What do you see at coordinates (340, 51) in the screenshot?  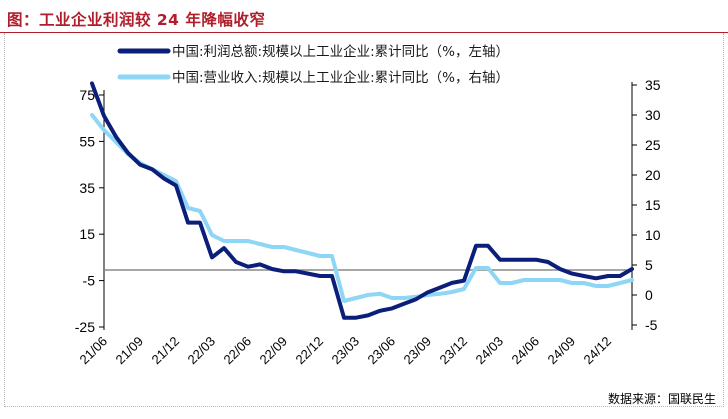 I see `legend-label-profit: 中国:利润总额:规模以上工业企业:累计同比（%，左轴）` at bounding box center [340, 51].